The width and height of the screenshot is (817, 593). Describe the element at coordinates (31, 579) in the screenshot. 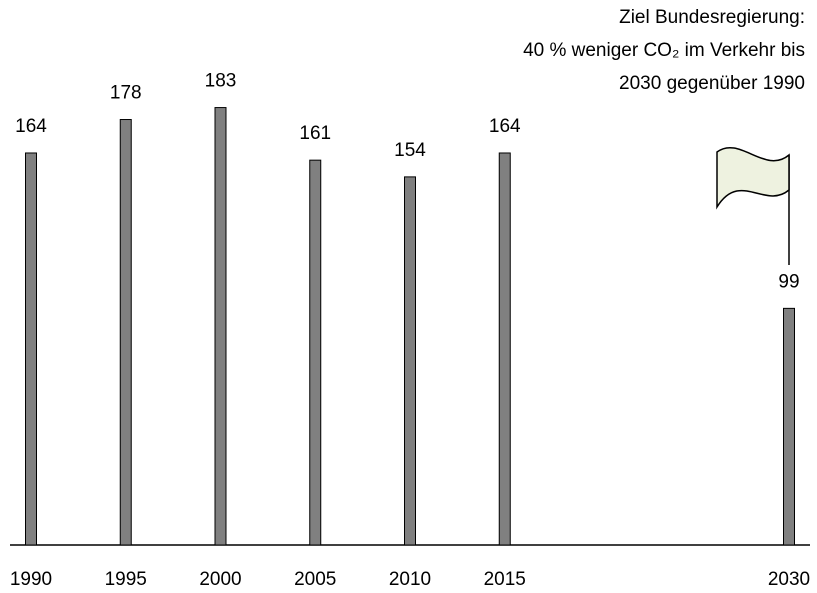

I see `x-tick-label: 1990` at that location.